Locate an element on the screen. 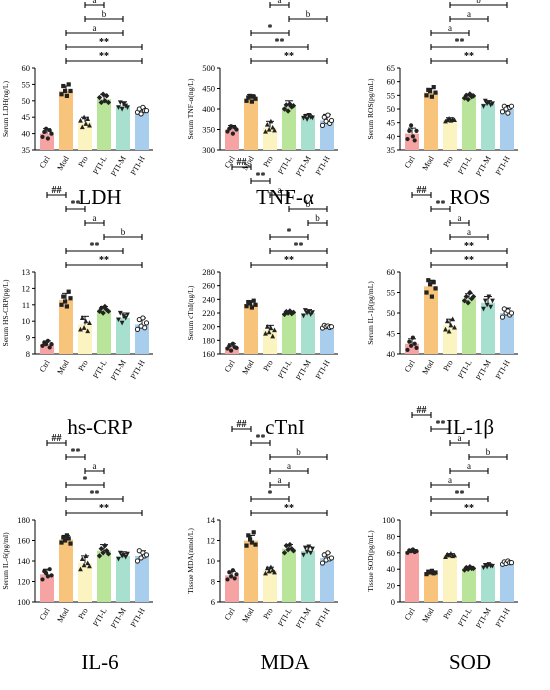 This screenshot has width=550, height=690. y-tick-label: 260 is located at coordinates (208, 286).